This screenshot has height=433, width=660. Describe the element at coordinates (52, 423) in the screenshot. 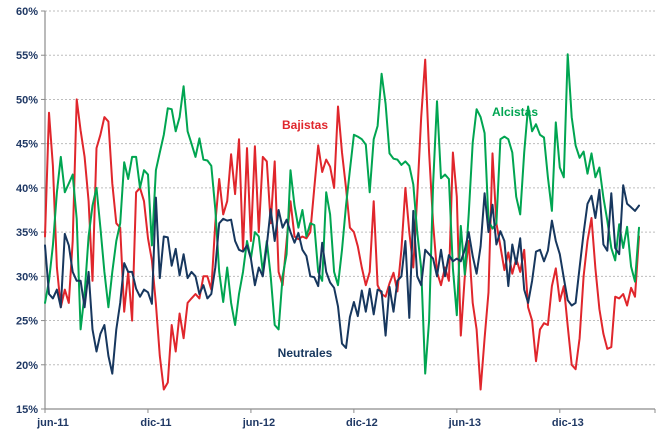

I see `x-axis-label: jun-11` at that location.